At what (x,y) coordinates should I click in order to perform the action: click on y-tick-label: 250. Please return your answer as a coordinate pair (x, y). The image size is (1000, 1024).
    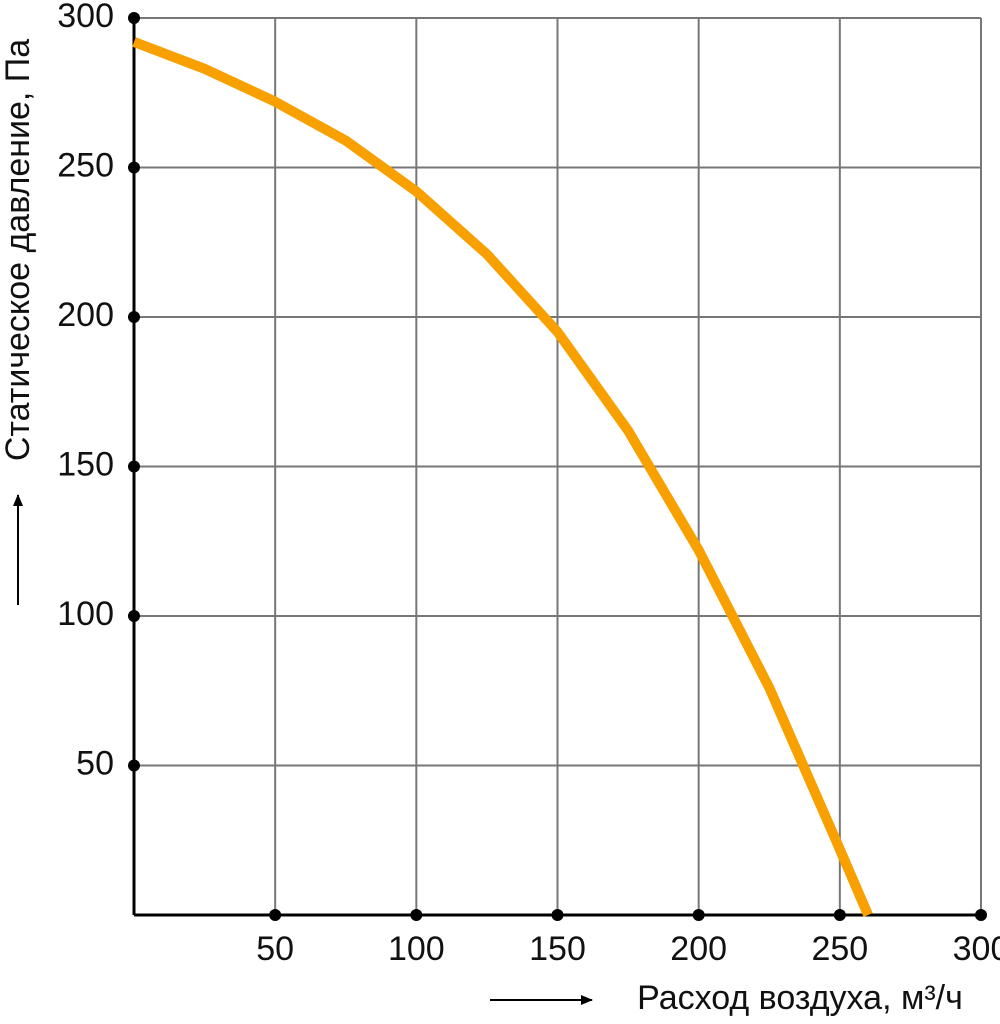
    Looking at the image, I should click on (85, 165).